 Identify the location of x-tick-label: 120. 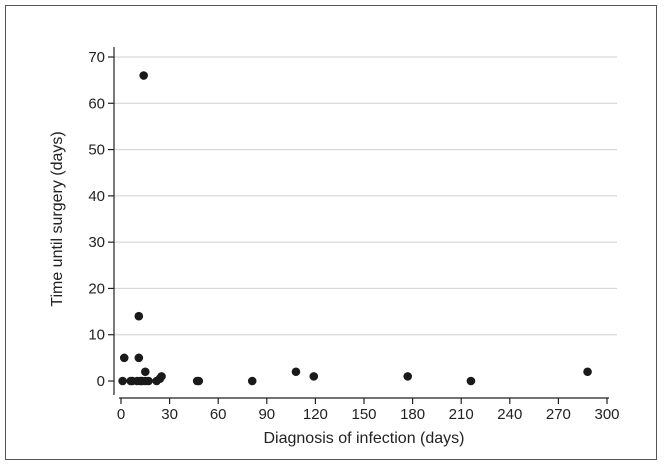
(315, 414).